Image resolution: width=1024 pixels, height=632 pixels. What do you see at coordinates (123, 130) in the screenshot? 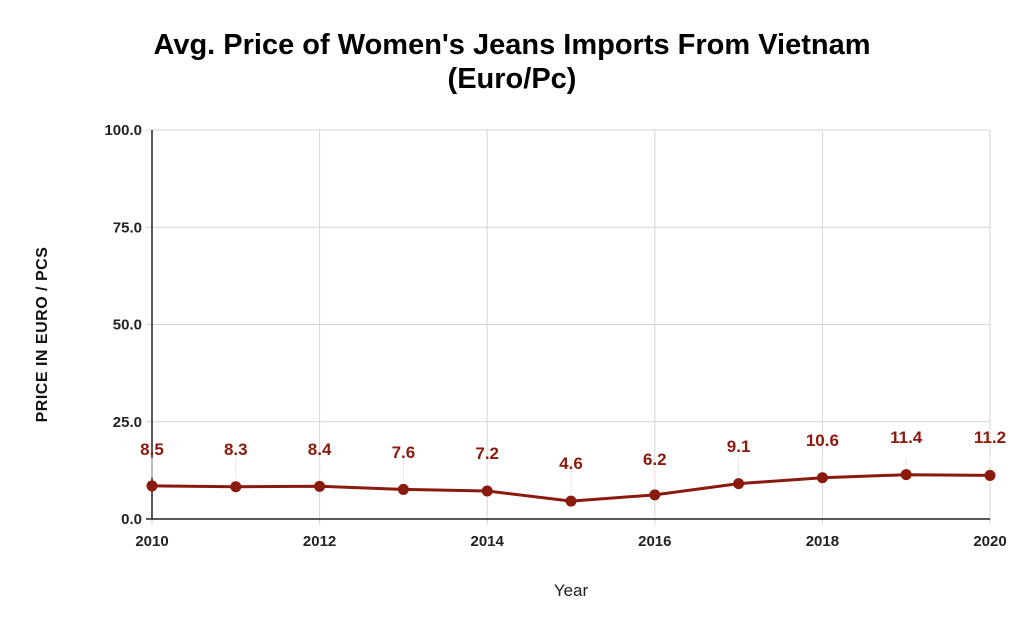
I see `y-tick-label: 100.0` at bounding box center [123, 130].